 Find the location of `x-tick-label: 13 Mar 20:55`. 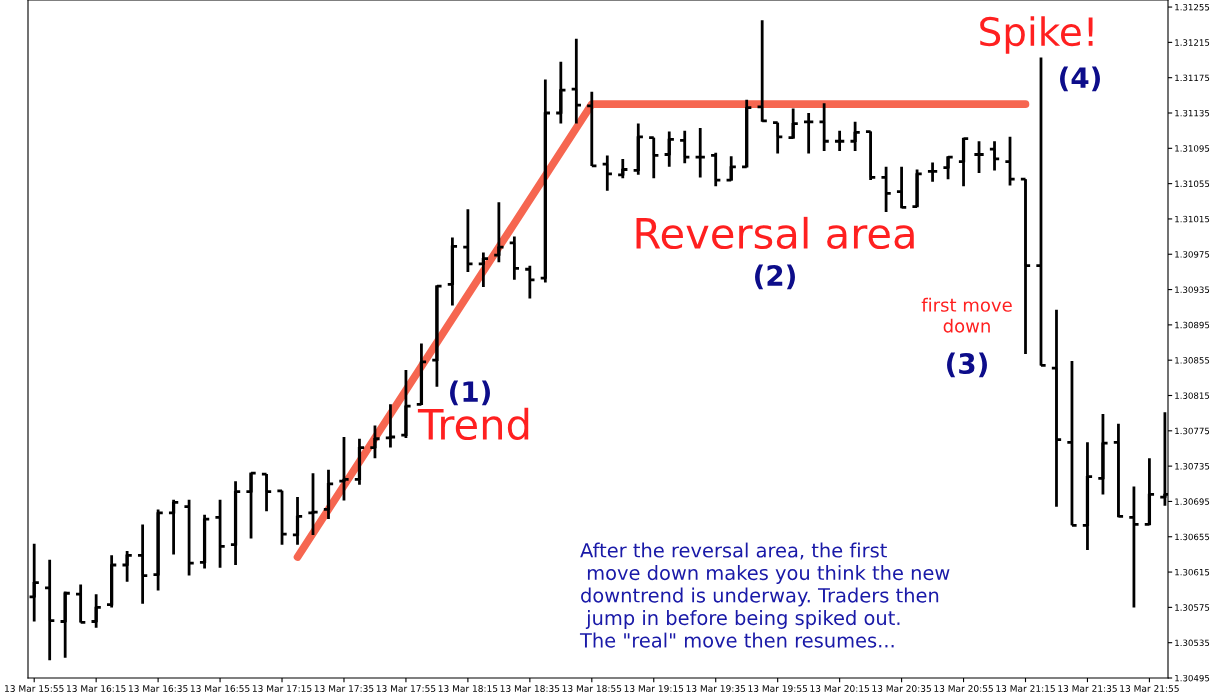

x-tick-label: 13 Mar 20:55 is located at coordinates (963, 688).